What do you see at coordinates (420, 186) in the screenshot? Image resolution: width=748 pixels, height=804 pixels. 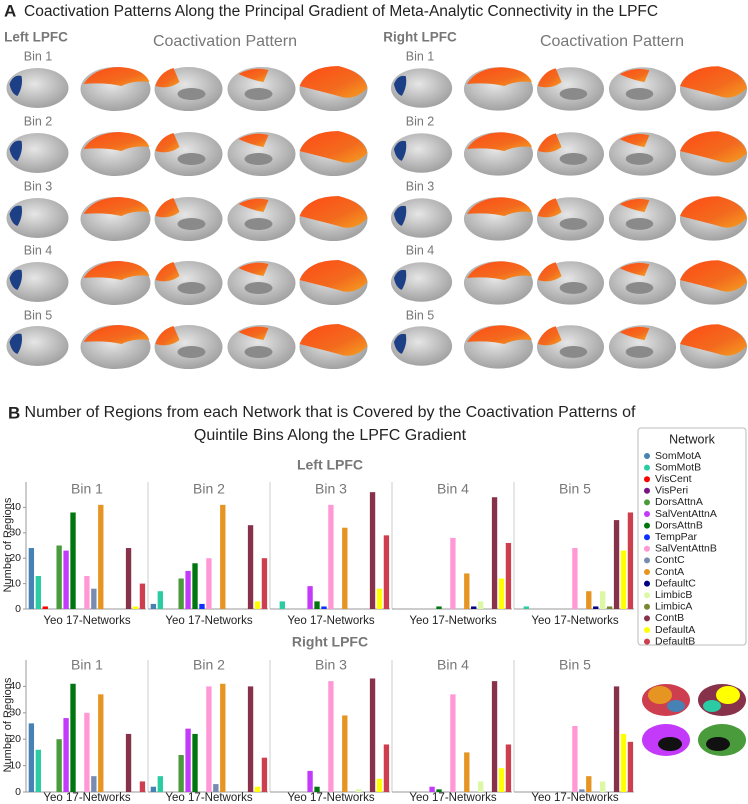 I see `bin-label: Bin 3` at bounding box center [420, 186].